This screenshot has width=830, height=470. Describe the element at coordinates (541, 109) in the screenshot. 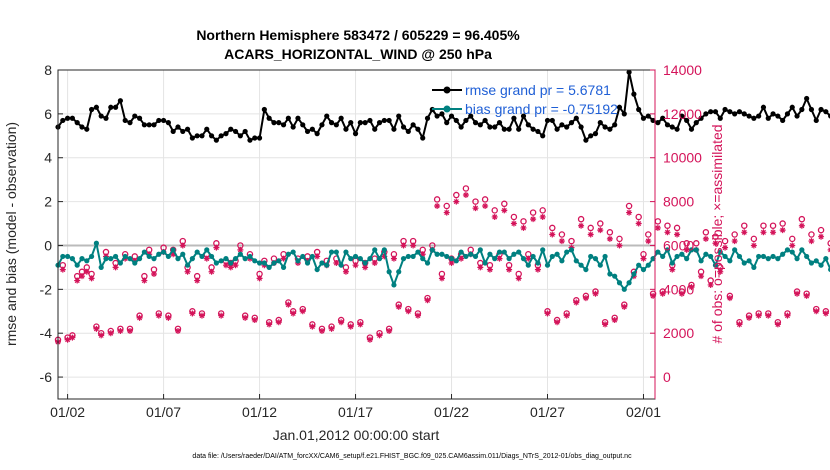

I see `legend-bias-label: bias grand pr = -0.75192` at that location.